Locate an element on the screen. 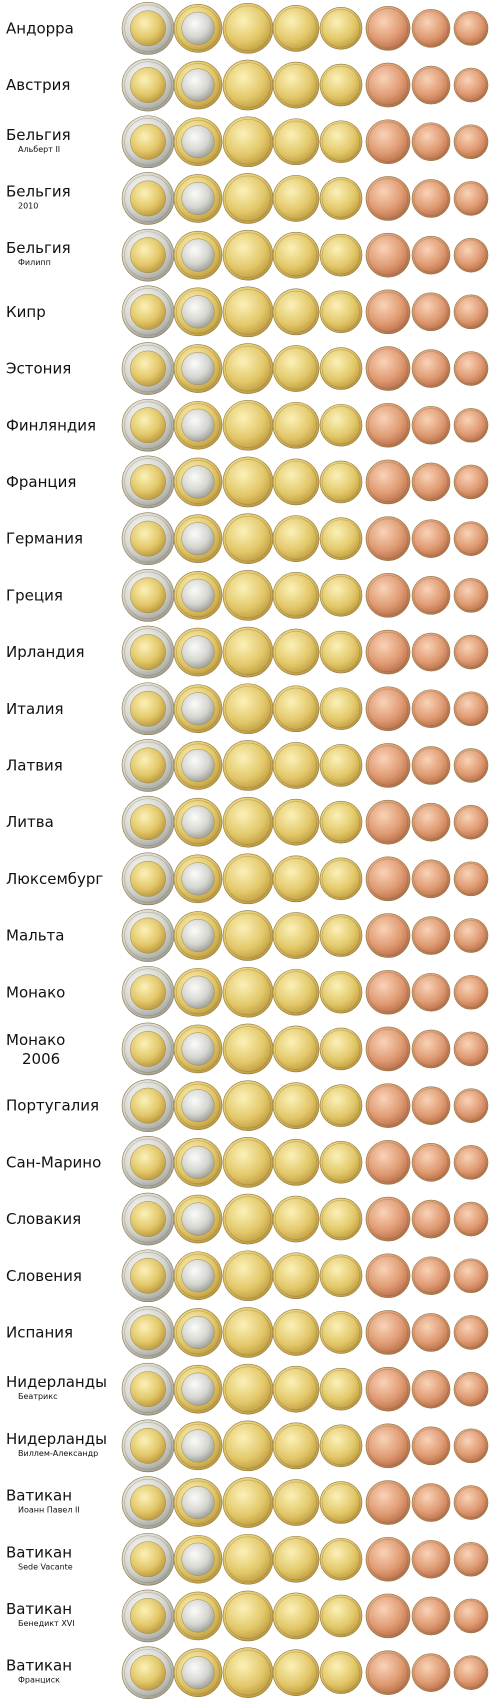  country-name: Андорра is located at coordinates (40, 28).